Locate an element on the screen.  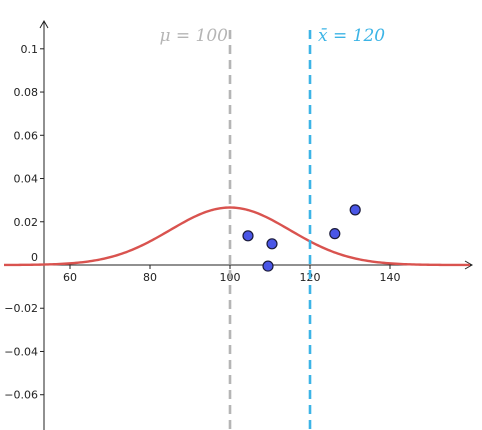
y-tick-label: 0.06 is located at coordinates (26, 135).